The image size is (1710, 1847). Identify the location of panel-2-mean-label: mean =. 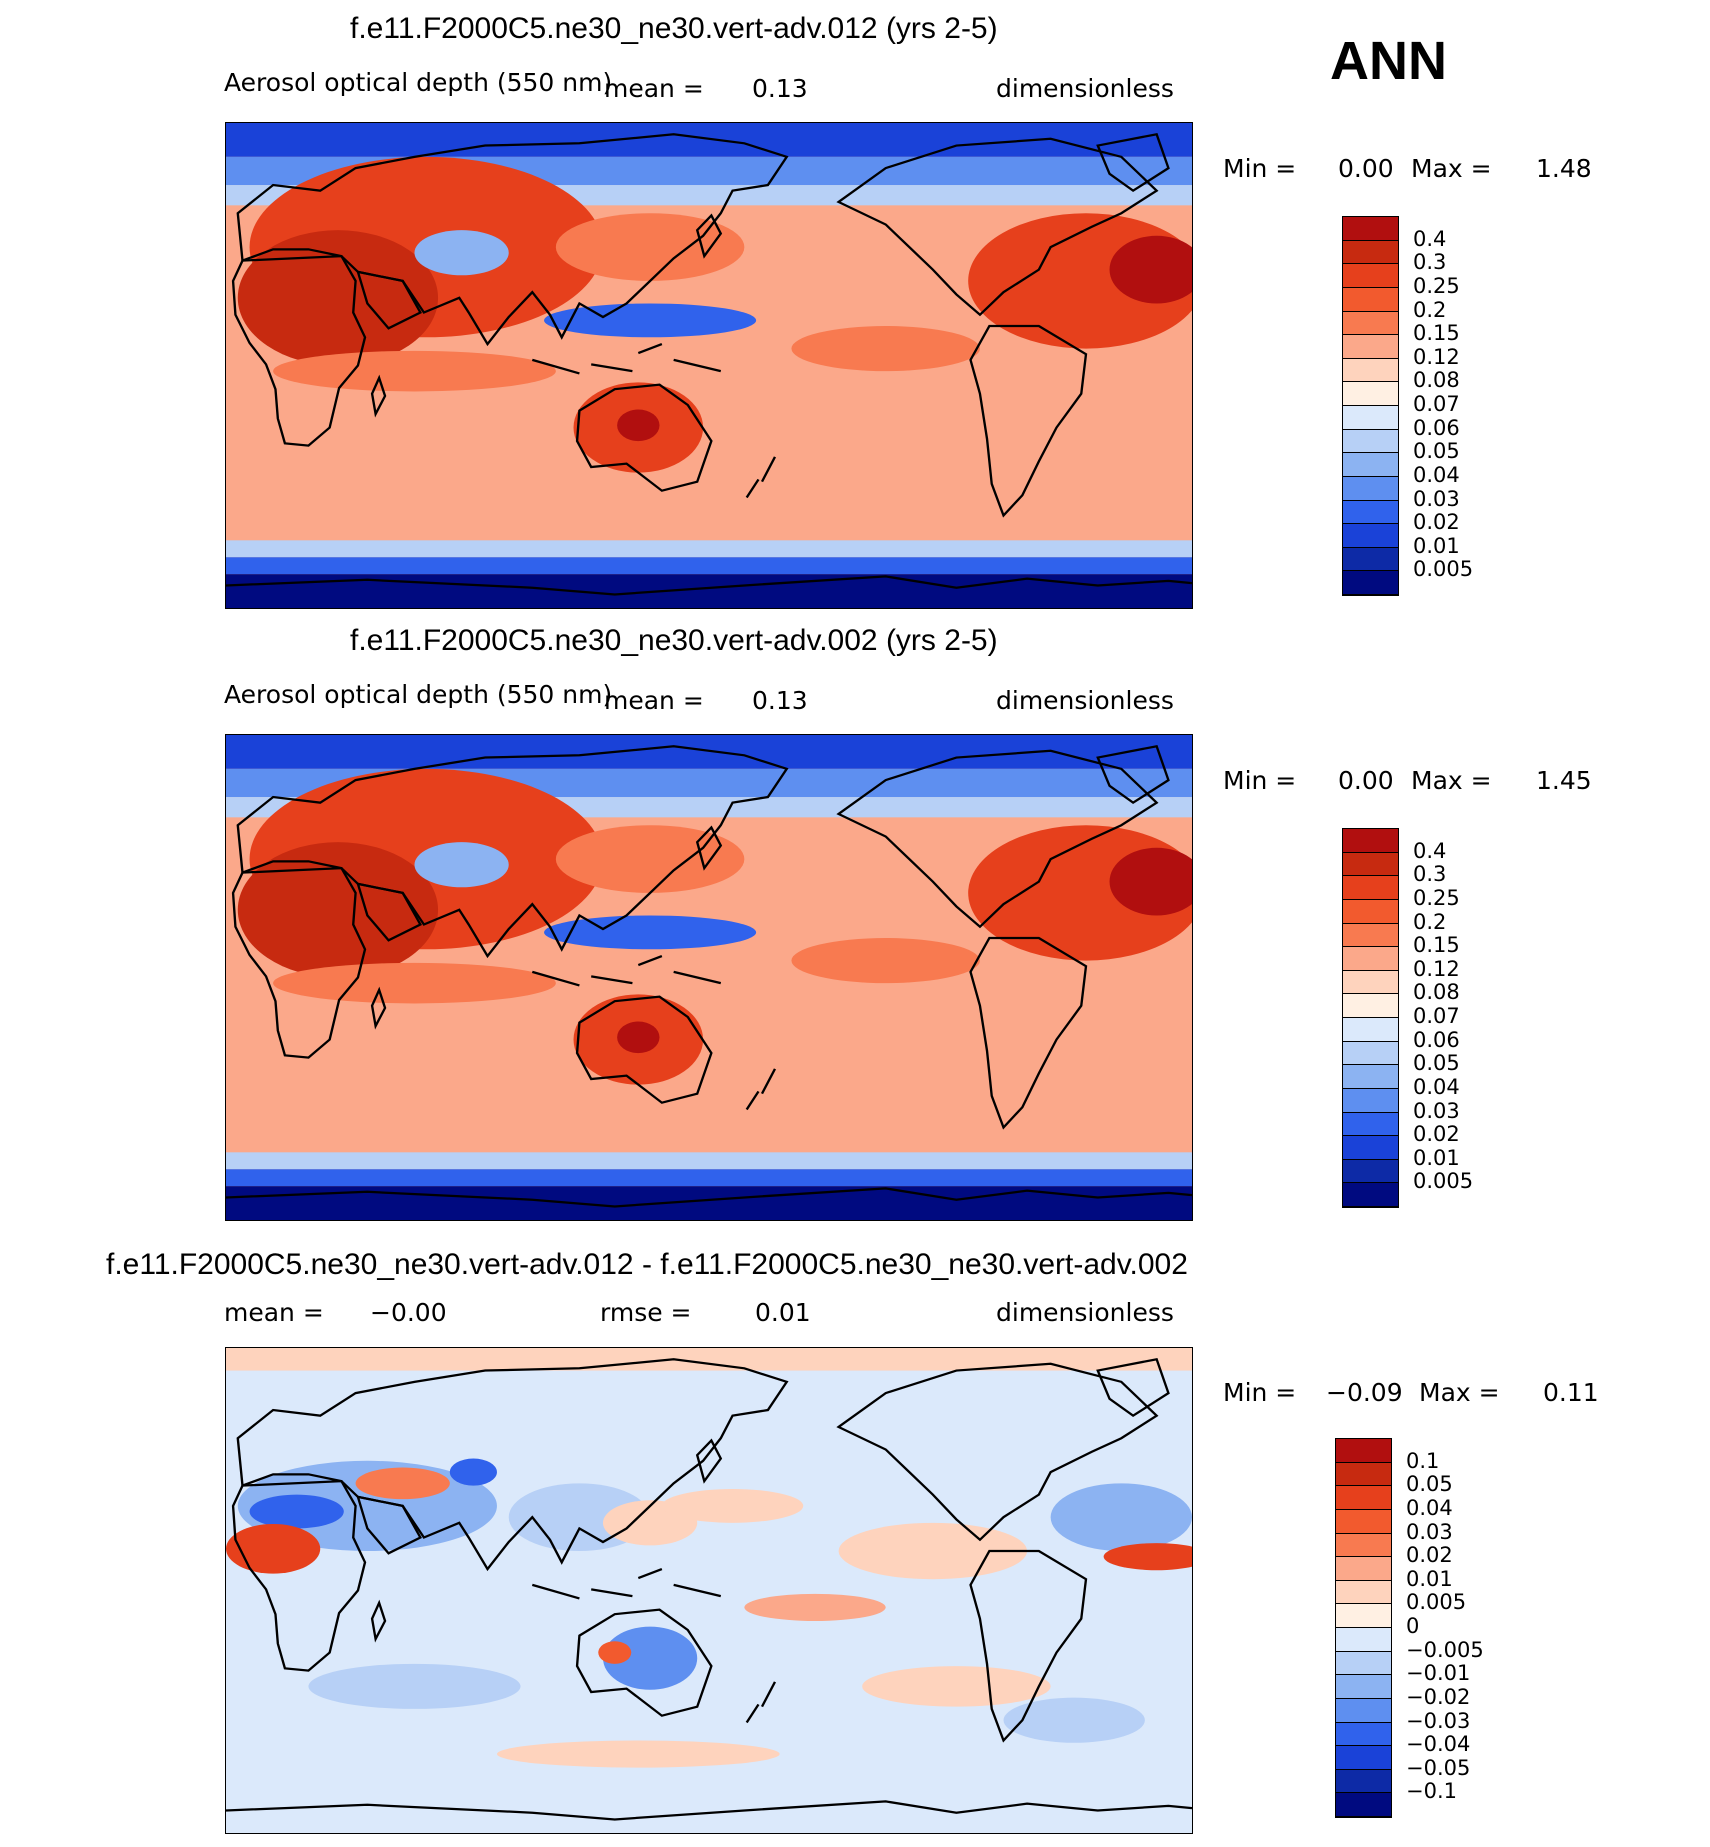
(654, 700).